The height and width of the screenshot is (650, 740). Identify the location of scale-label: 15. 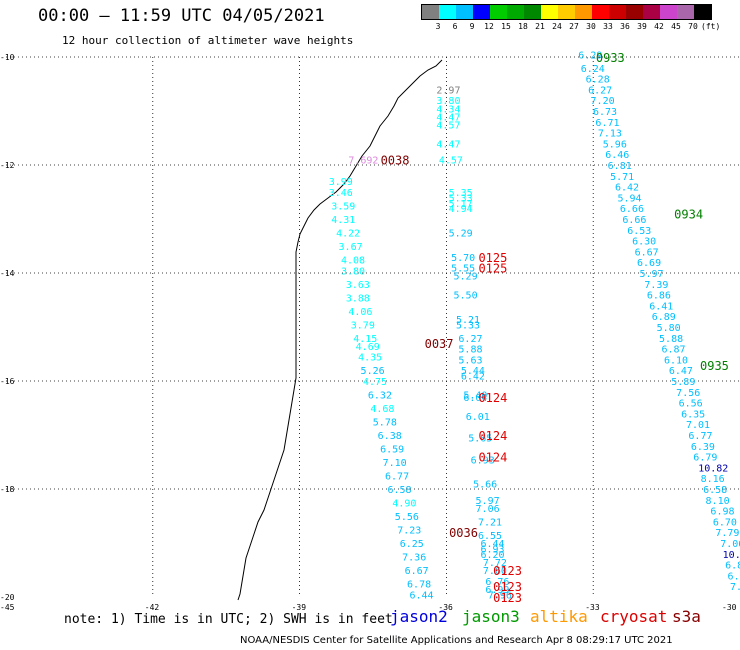
(506, 26).